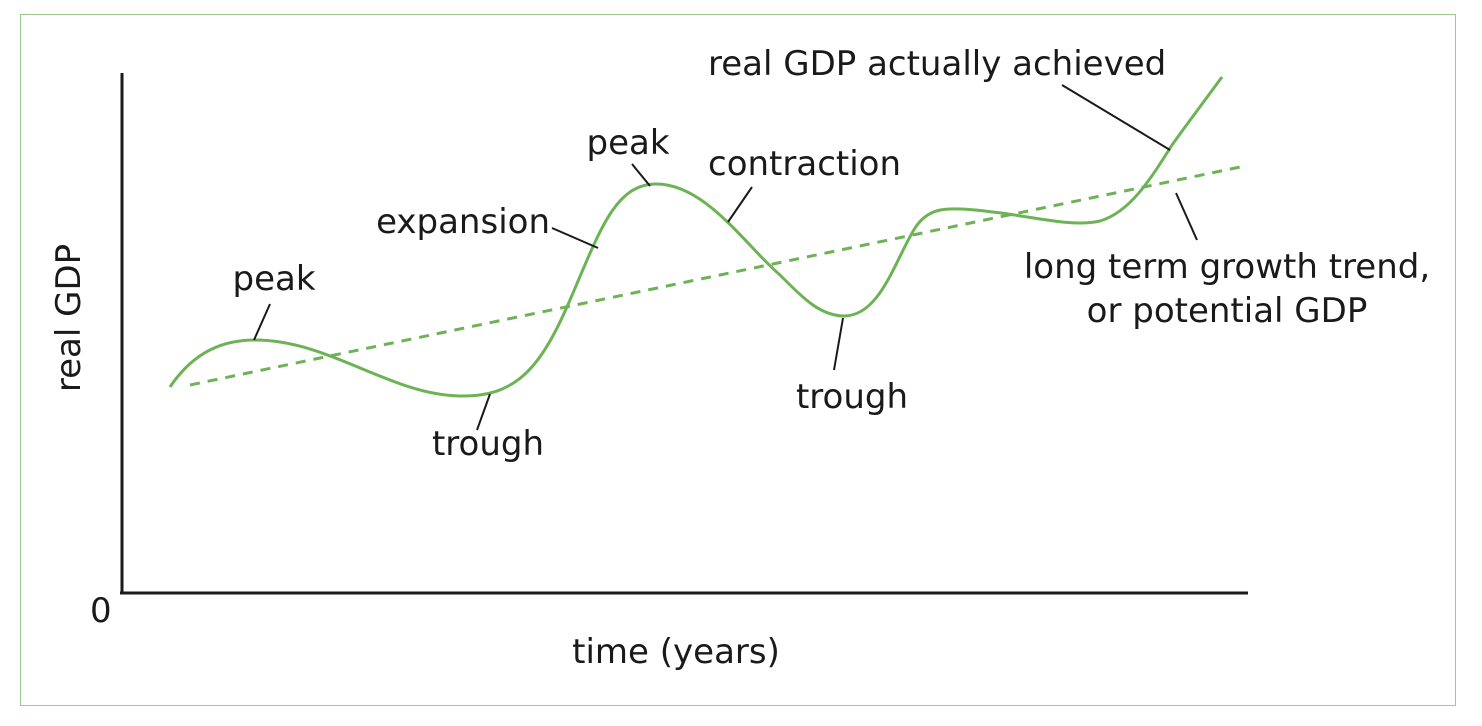 The height and width of the screenshot is (726, 1482). I want to click on x-axis-label: time (years), so click(676, 652).